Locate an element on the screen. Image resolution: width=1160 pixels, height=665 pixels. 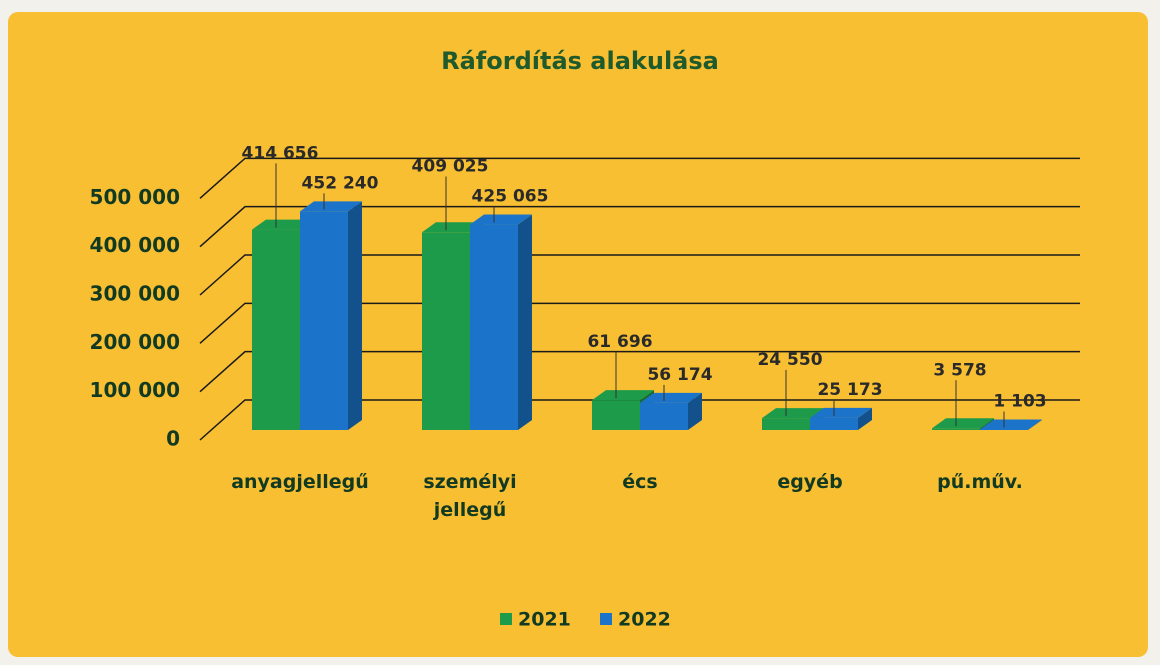
y-tick-label: 400 000 is located at coordinates (135, 245).